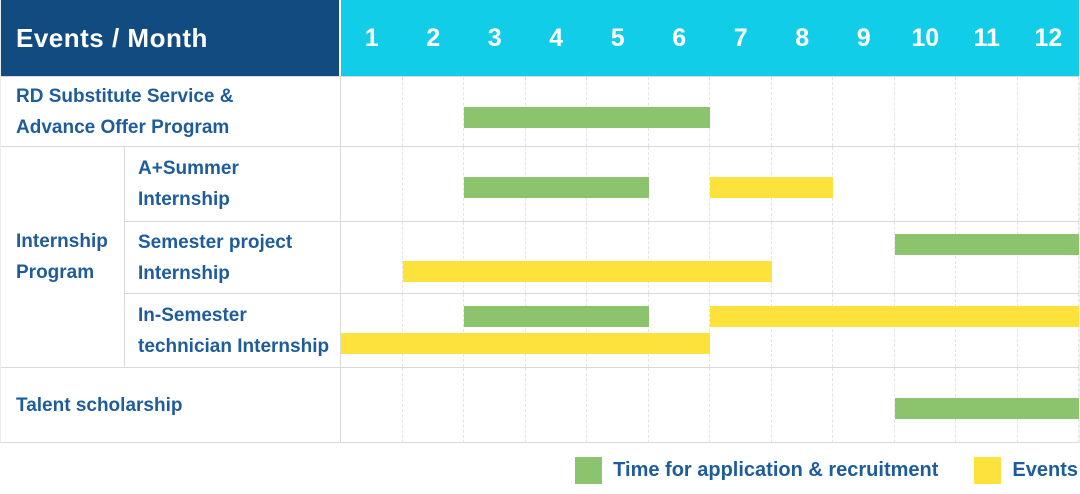  What do you see at coordinates (63, 257) in the screenshot?
I see `group-label-internship-program: Internship Program` at bounding box center [63, 257].